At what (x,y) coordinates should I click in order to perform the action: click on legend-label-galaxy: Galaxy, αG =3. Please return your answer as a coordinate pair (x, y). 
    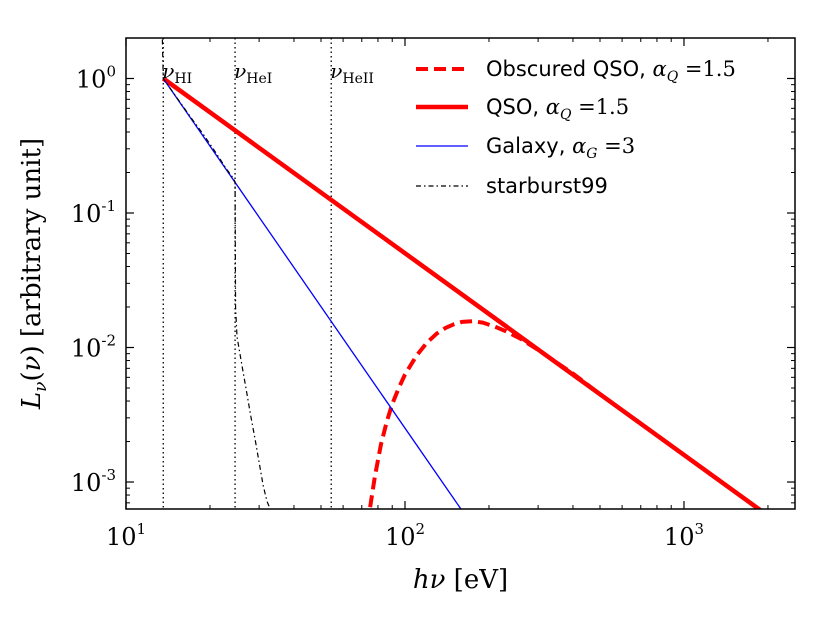
    Looking at the image, I should click on (560, 148).